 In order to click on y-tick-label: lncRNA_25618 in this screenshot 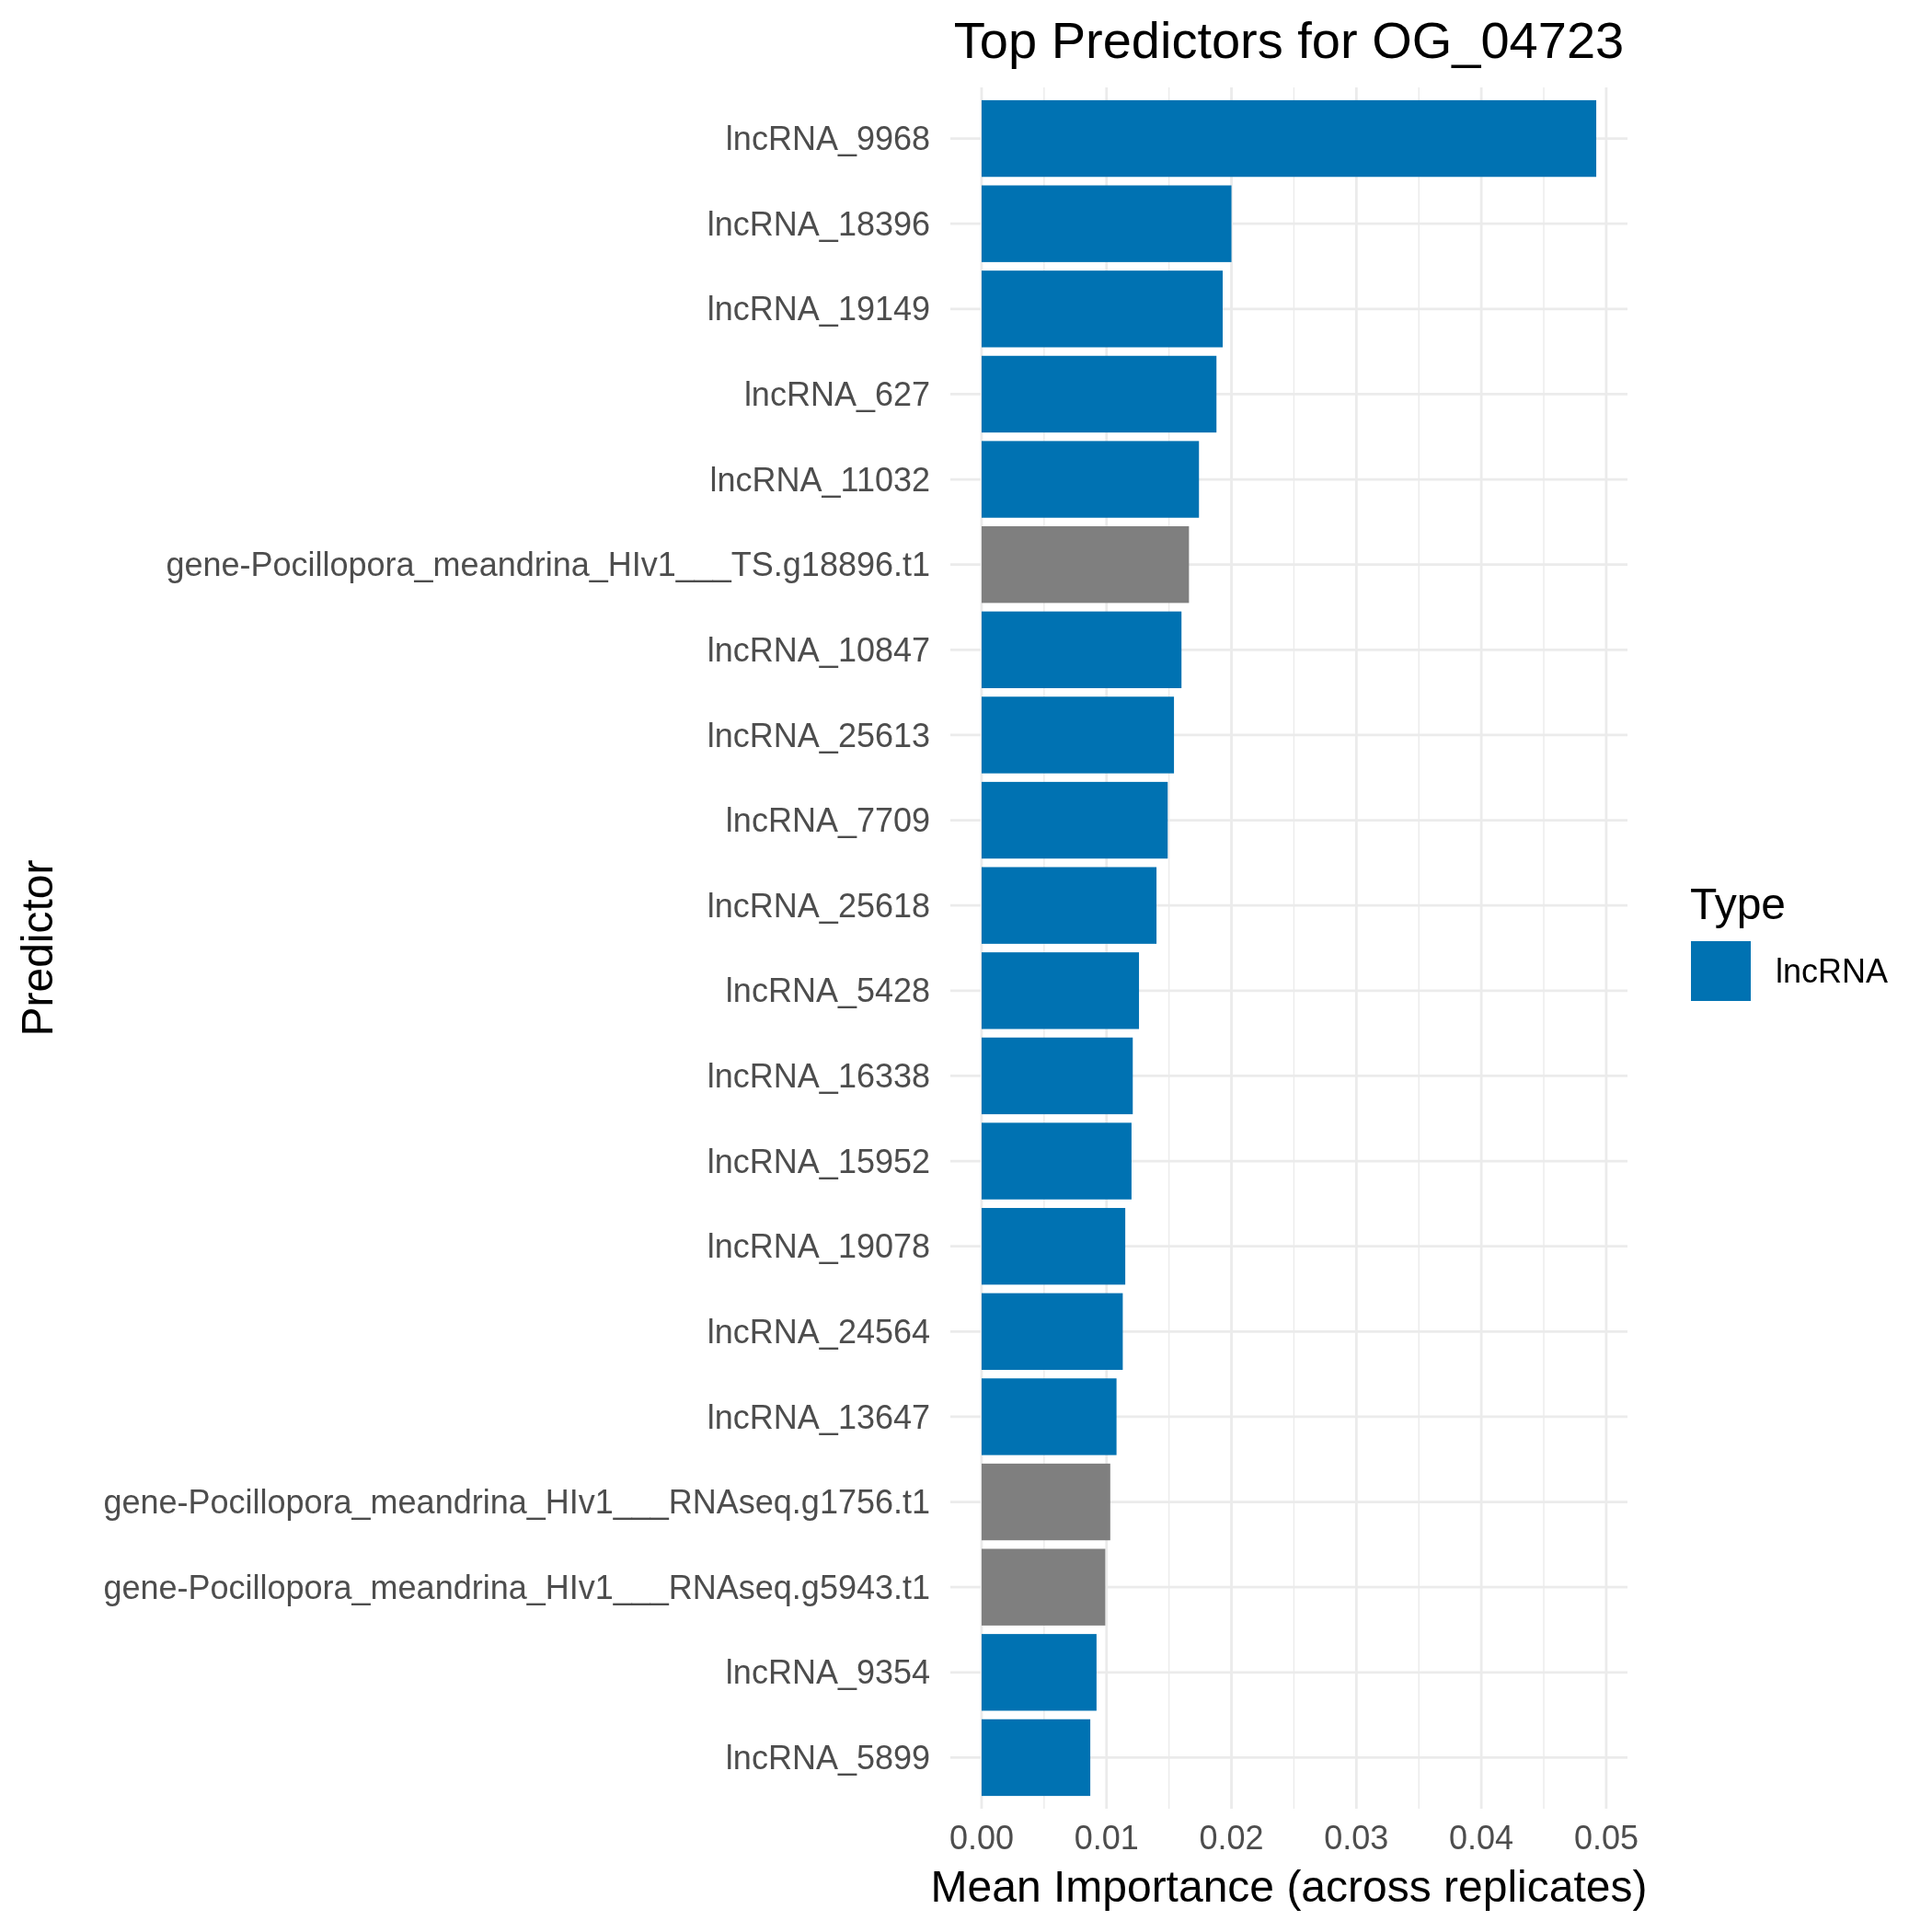, I will do `click(818, 905)`.